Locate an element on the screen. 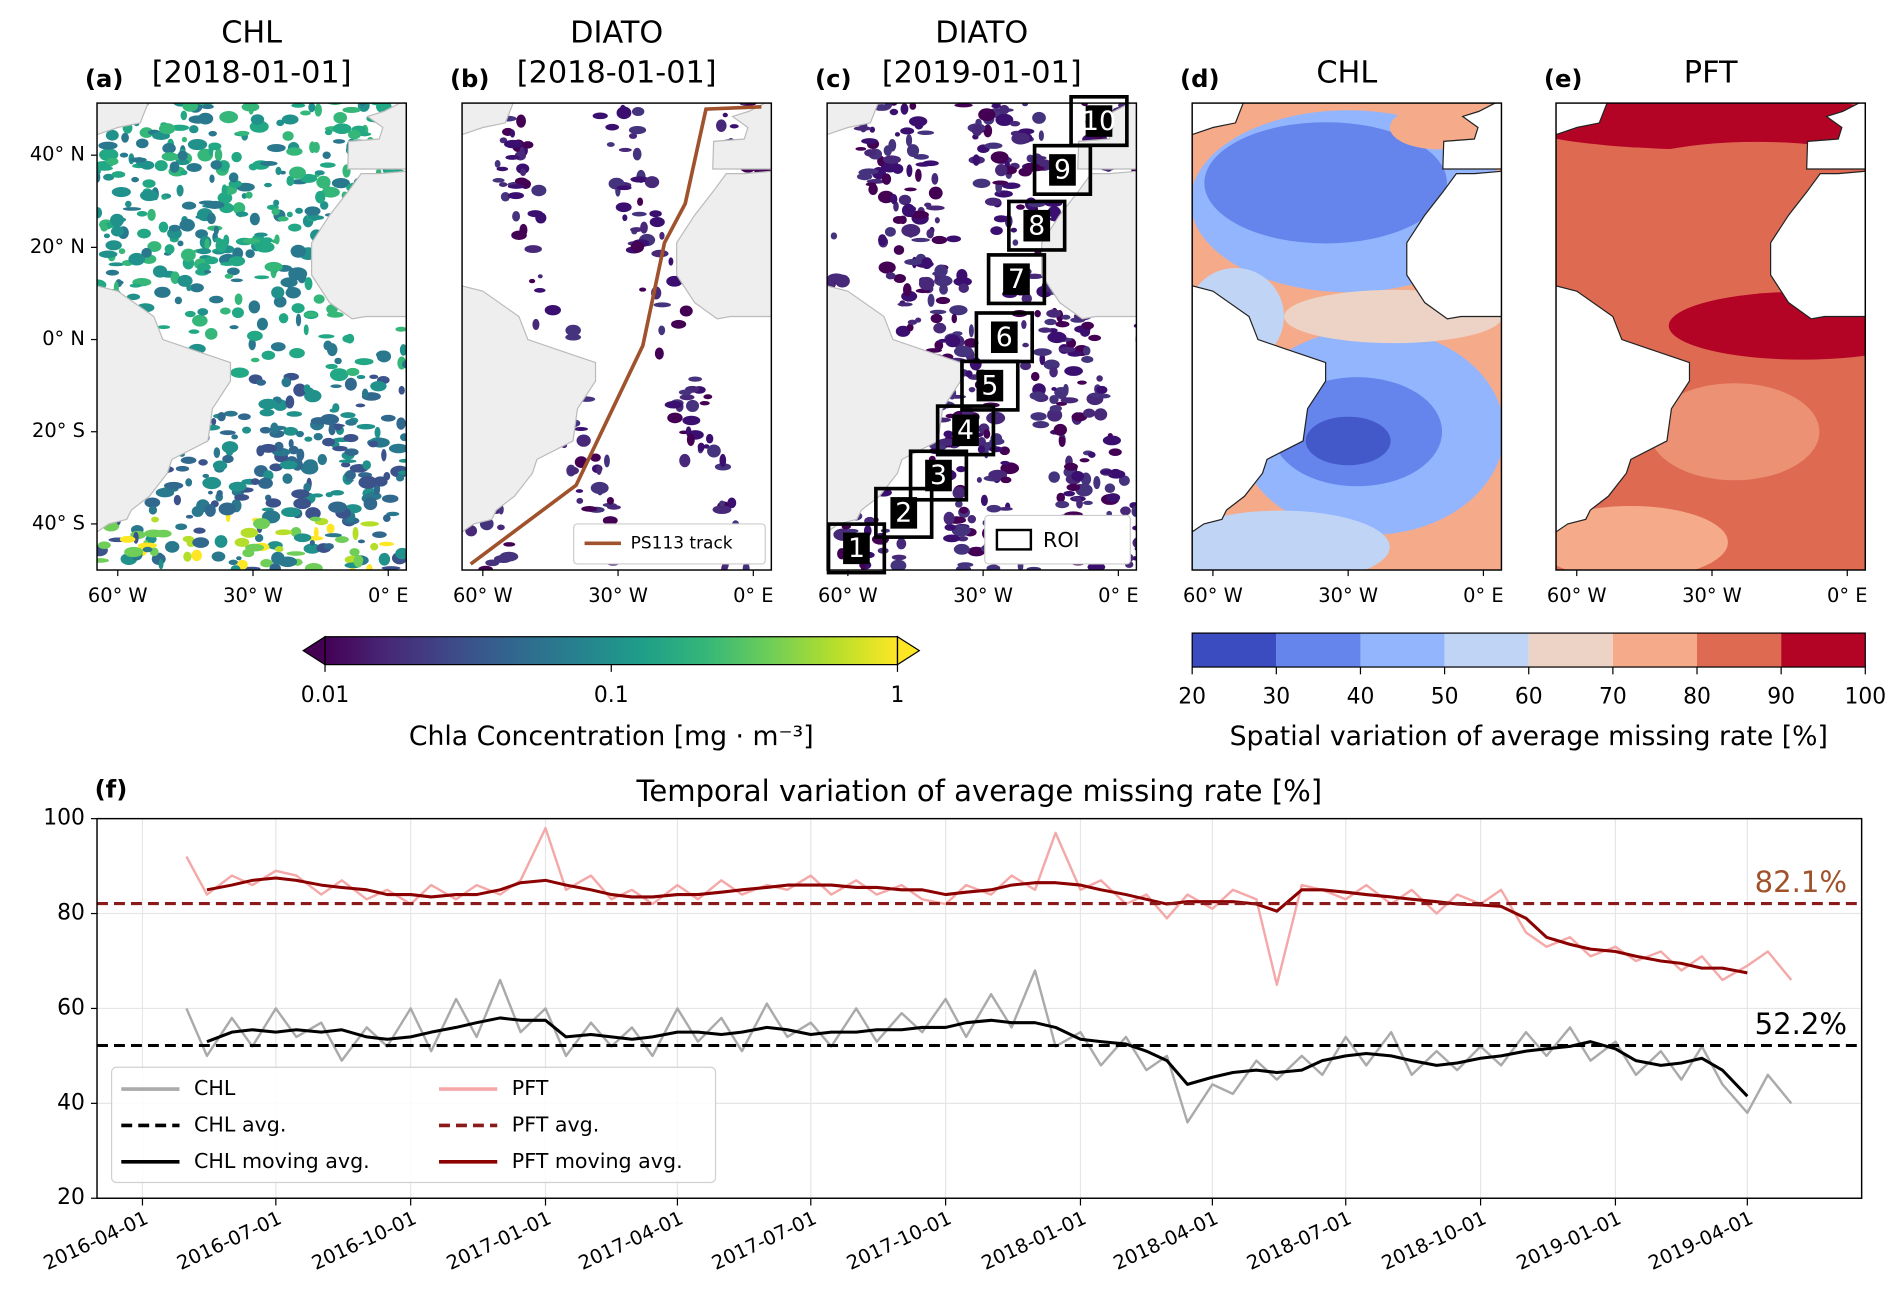  roi-label: 6 is located at coordinates (1004, 337).